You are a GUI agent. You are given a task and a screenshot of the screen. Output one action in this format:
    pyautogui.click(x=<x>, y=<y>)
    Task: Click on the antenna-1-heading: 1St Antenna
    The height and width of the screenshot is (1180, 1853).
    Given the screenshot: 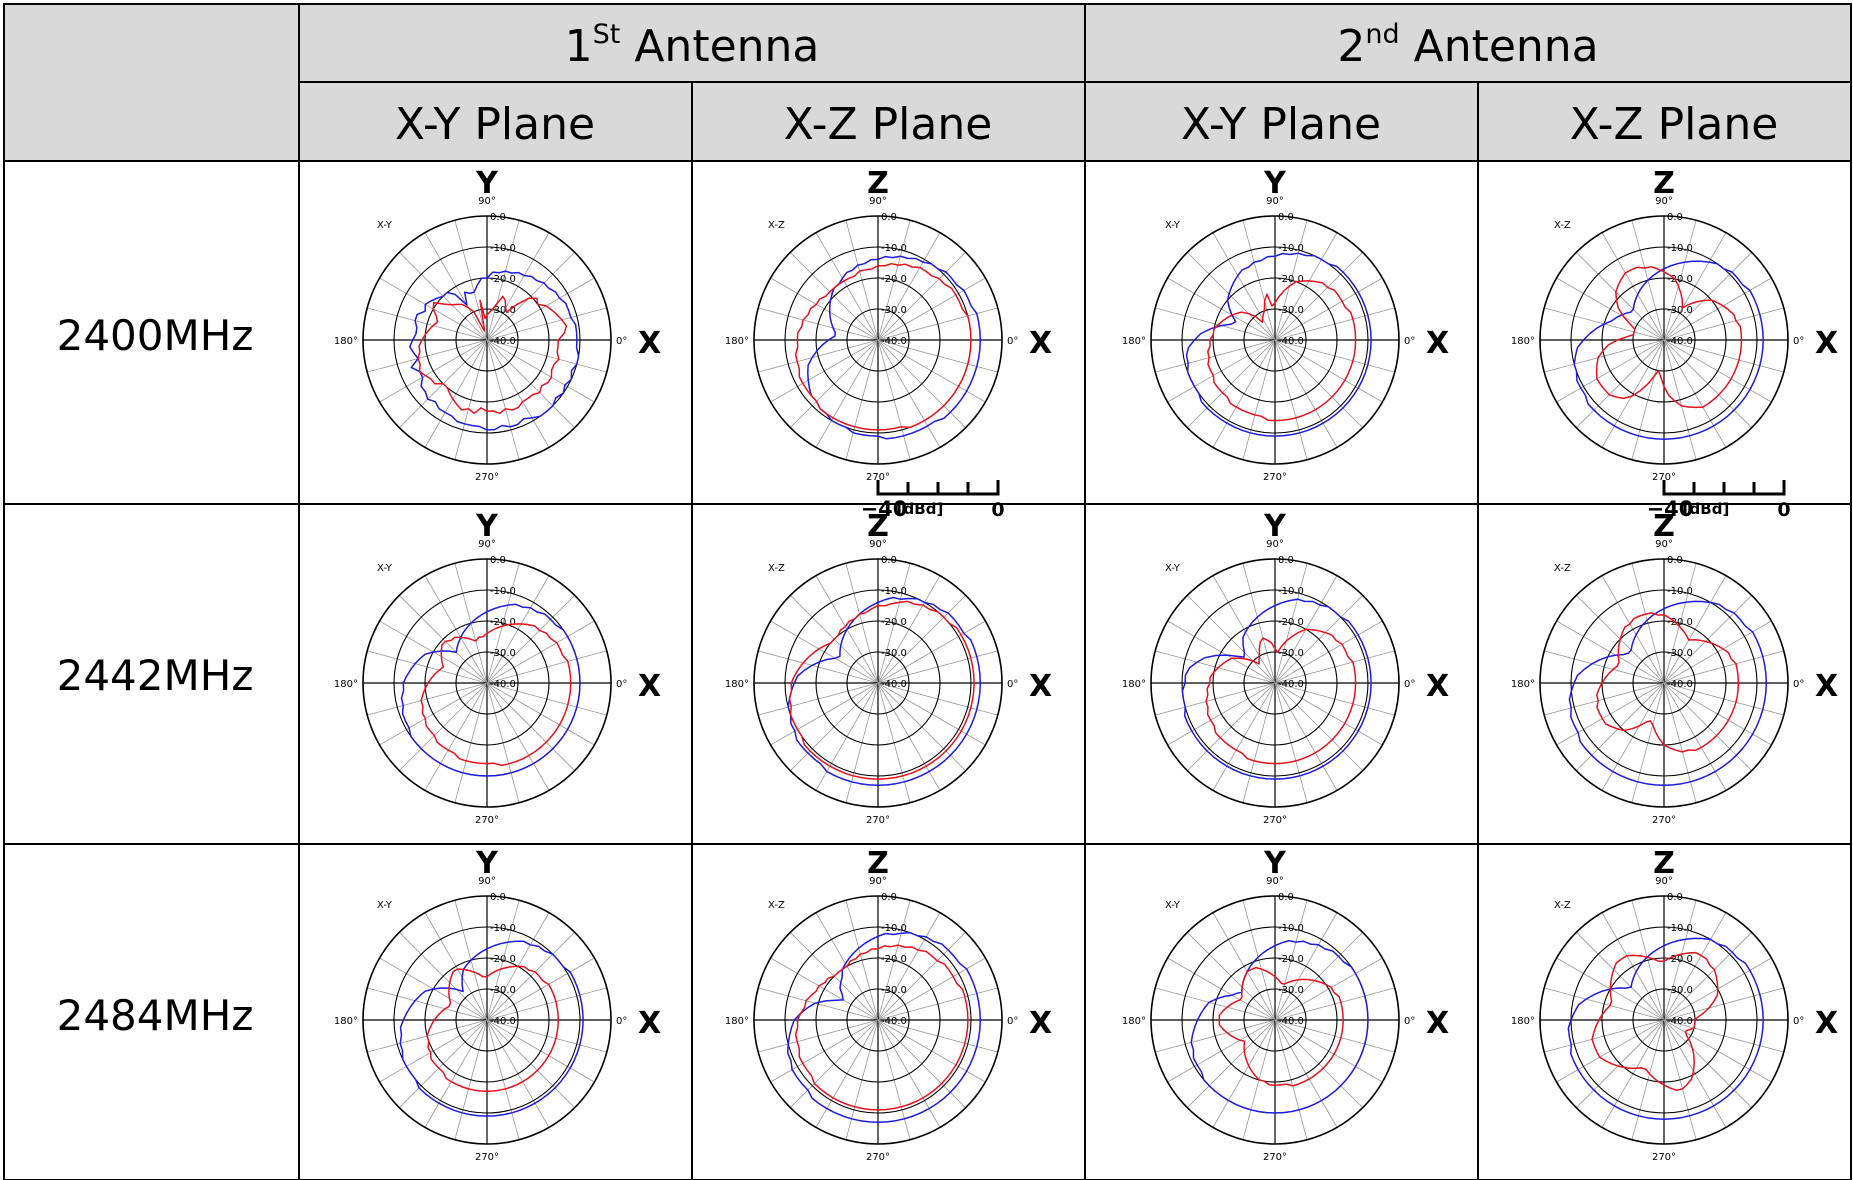 What is the action you would take?
    pyautogui.click(x=692, y=45)
    